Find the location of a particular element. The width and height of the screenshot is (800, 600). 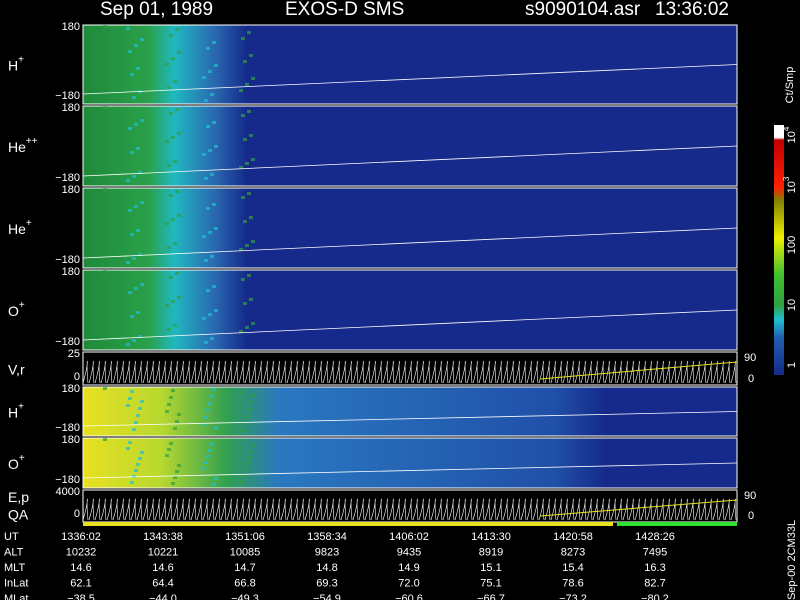

row-value: 72.0 is located at coordinates (408, 583).